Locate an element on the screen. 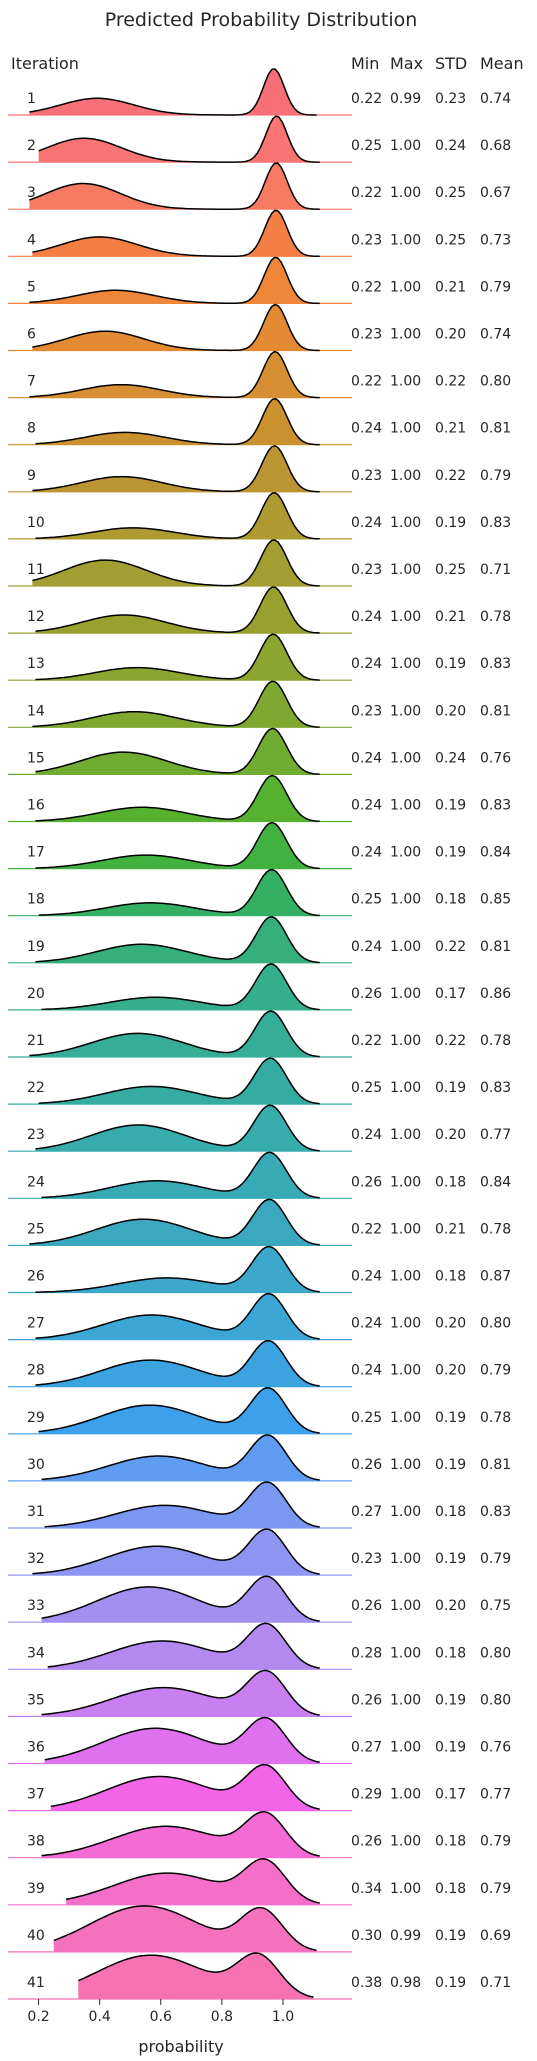 Image resolution: width=537 pixels, height=2061 pixels. stat-mean: 0.76 is located at coordinates (495, 1748).